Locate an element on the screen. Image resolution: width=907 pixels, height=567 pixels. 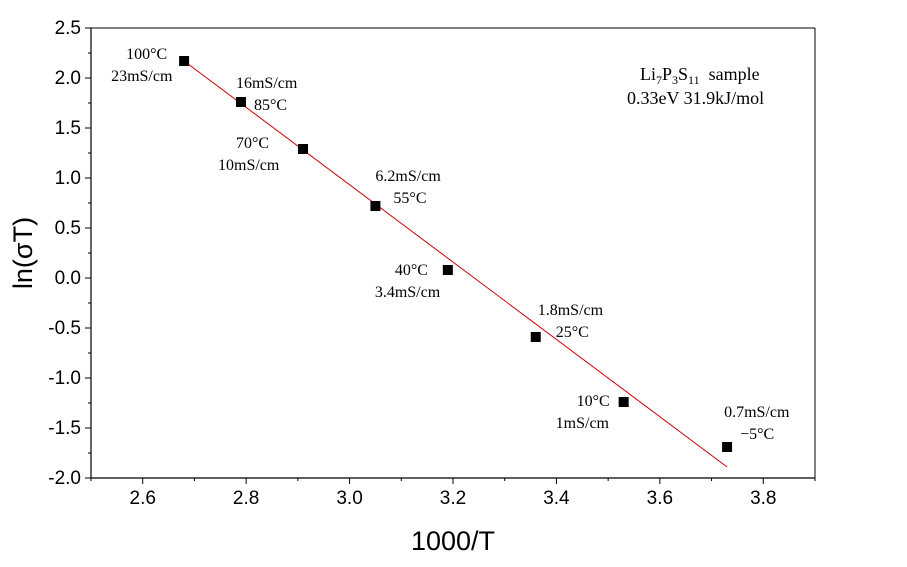
y-axis-title: ln(σT) is located at coordinates (23, 253).